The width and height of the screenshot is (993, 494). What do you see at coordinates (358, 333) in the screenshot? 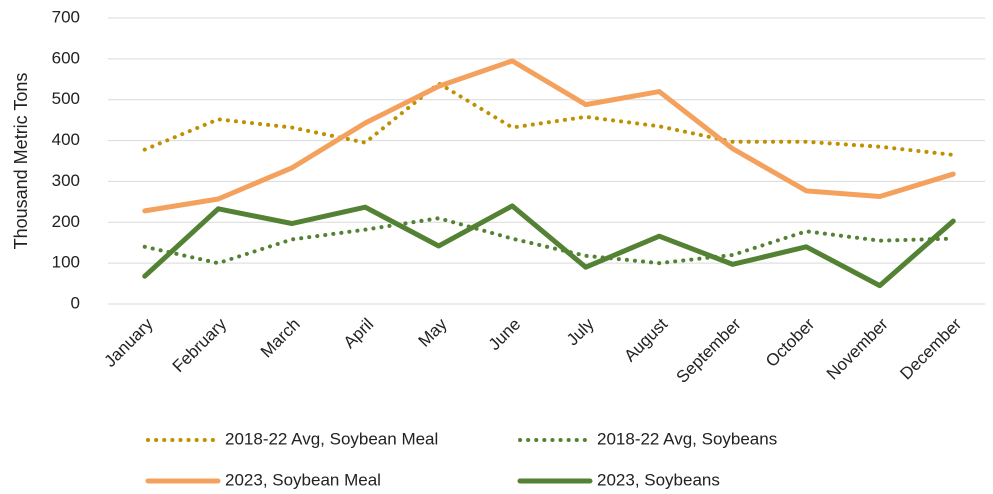
I see `x-tick-label: April` at bounding box center [358, 333].